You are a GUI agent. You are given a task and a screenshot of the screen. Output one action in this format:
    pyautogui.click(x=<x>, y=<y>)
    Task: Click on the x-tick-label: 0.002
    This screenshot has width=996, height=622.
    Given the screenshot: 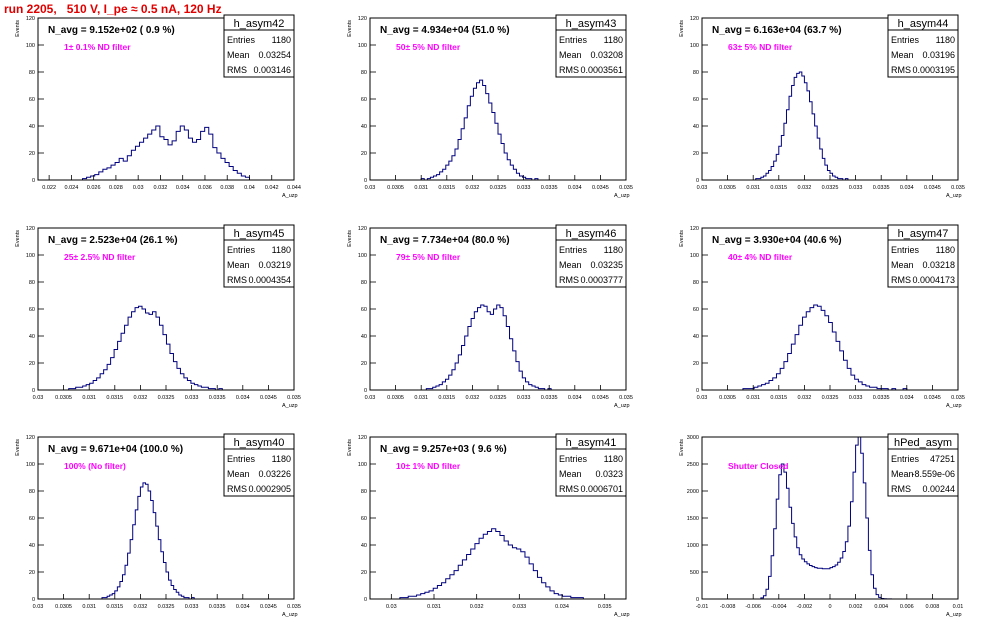 What is the action you would take?
    pyautogui.click(x=856, y=607)
    